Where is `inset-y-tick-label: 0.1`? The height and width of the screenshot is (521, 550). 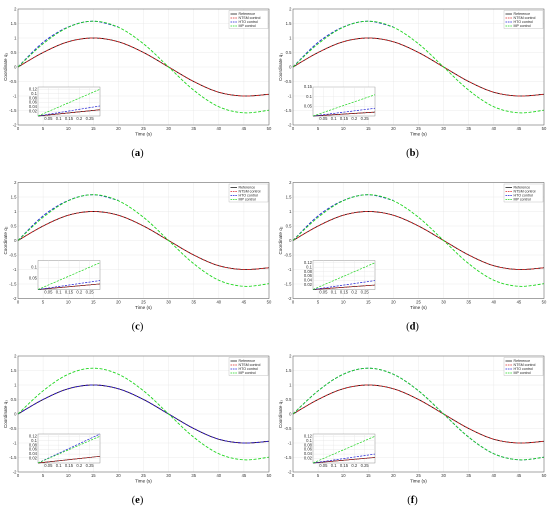 inset-y-tick-label: 0.1 is located at coordinates (34, 440).